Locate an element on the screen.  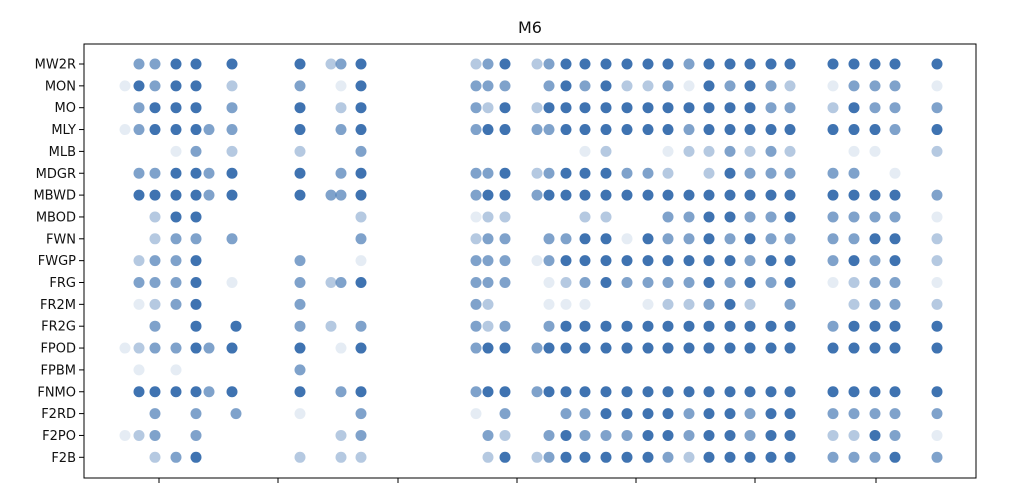
y-tick-label: FR2G is located at coordinates (58, 327).